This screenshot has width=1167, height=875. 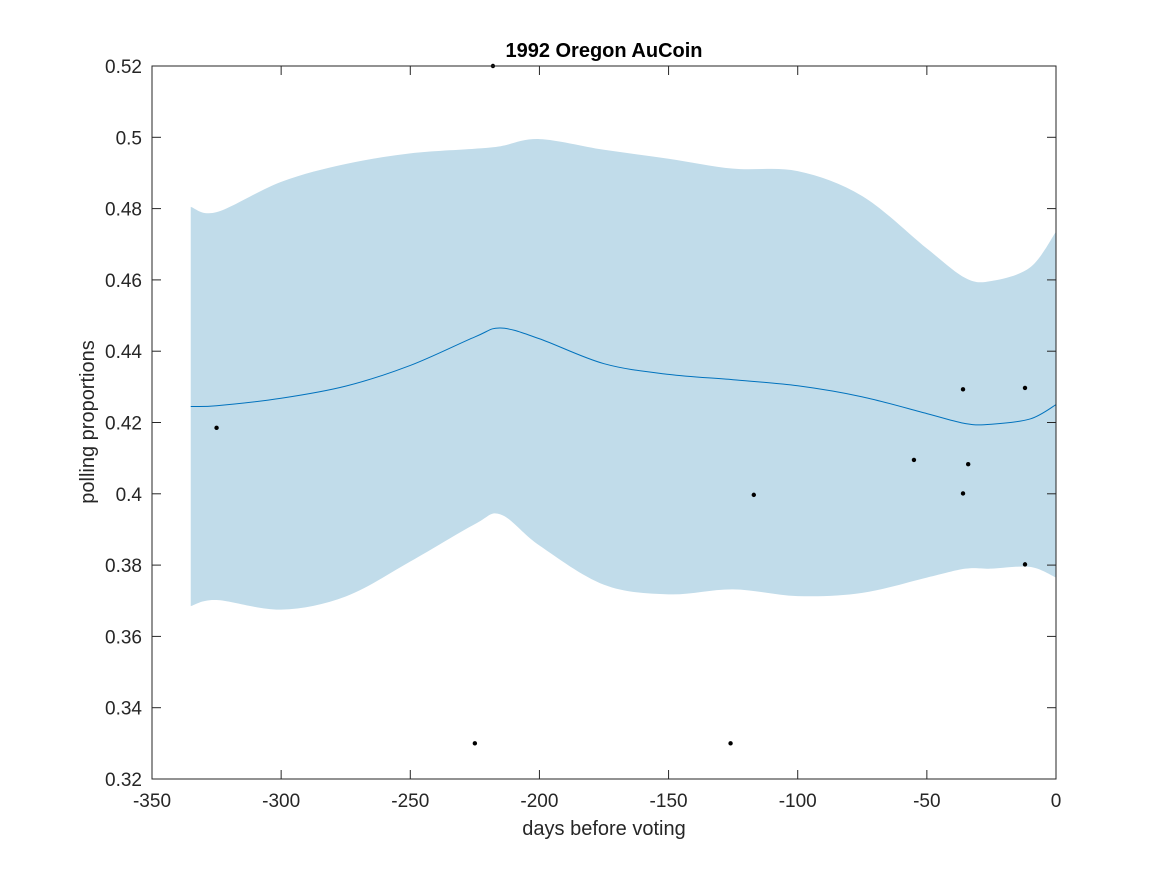 What do you see at coordinates (123, 210) in the screenshot?
I see `y-tick-label: 0.48` at bounding box center [123, 210].